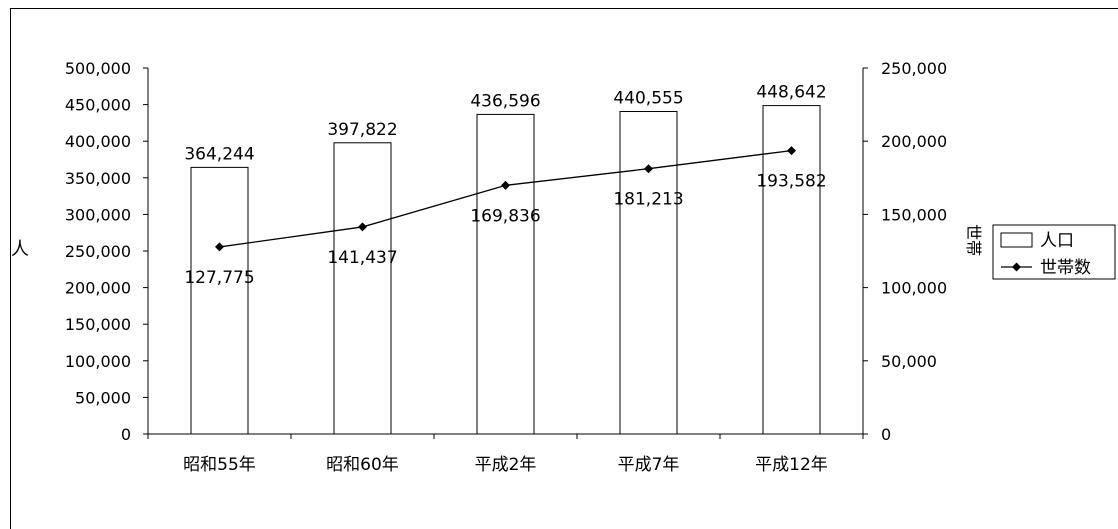 The image size is (1118, 529). I want to click on legend-label-households: 世帯数, so click(1065, 268).